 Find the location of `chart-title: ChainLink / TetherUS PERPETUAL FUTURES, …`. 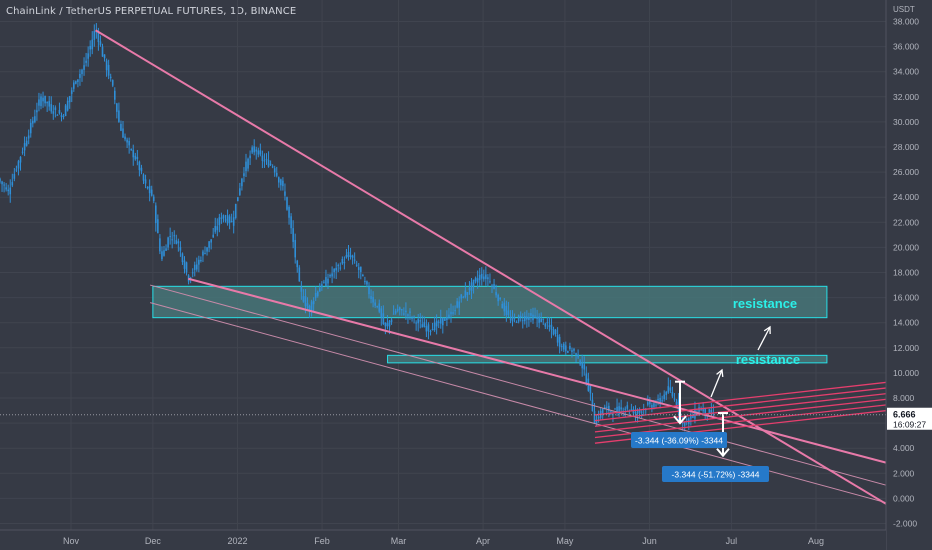

chart-title: ChainLink / TetherUS PERPETUAL FUTURES, … is located at coordinates (151, 11).